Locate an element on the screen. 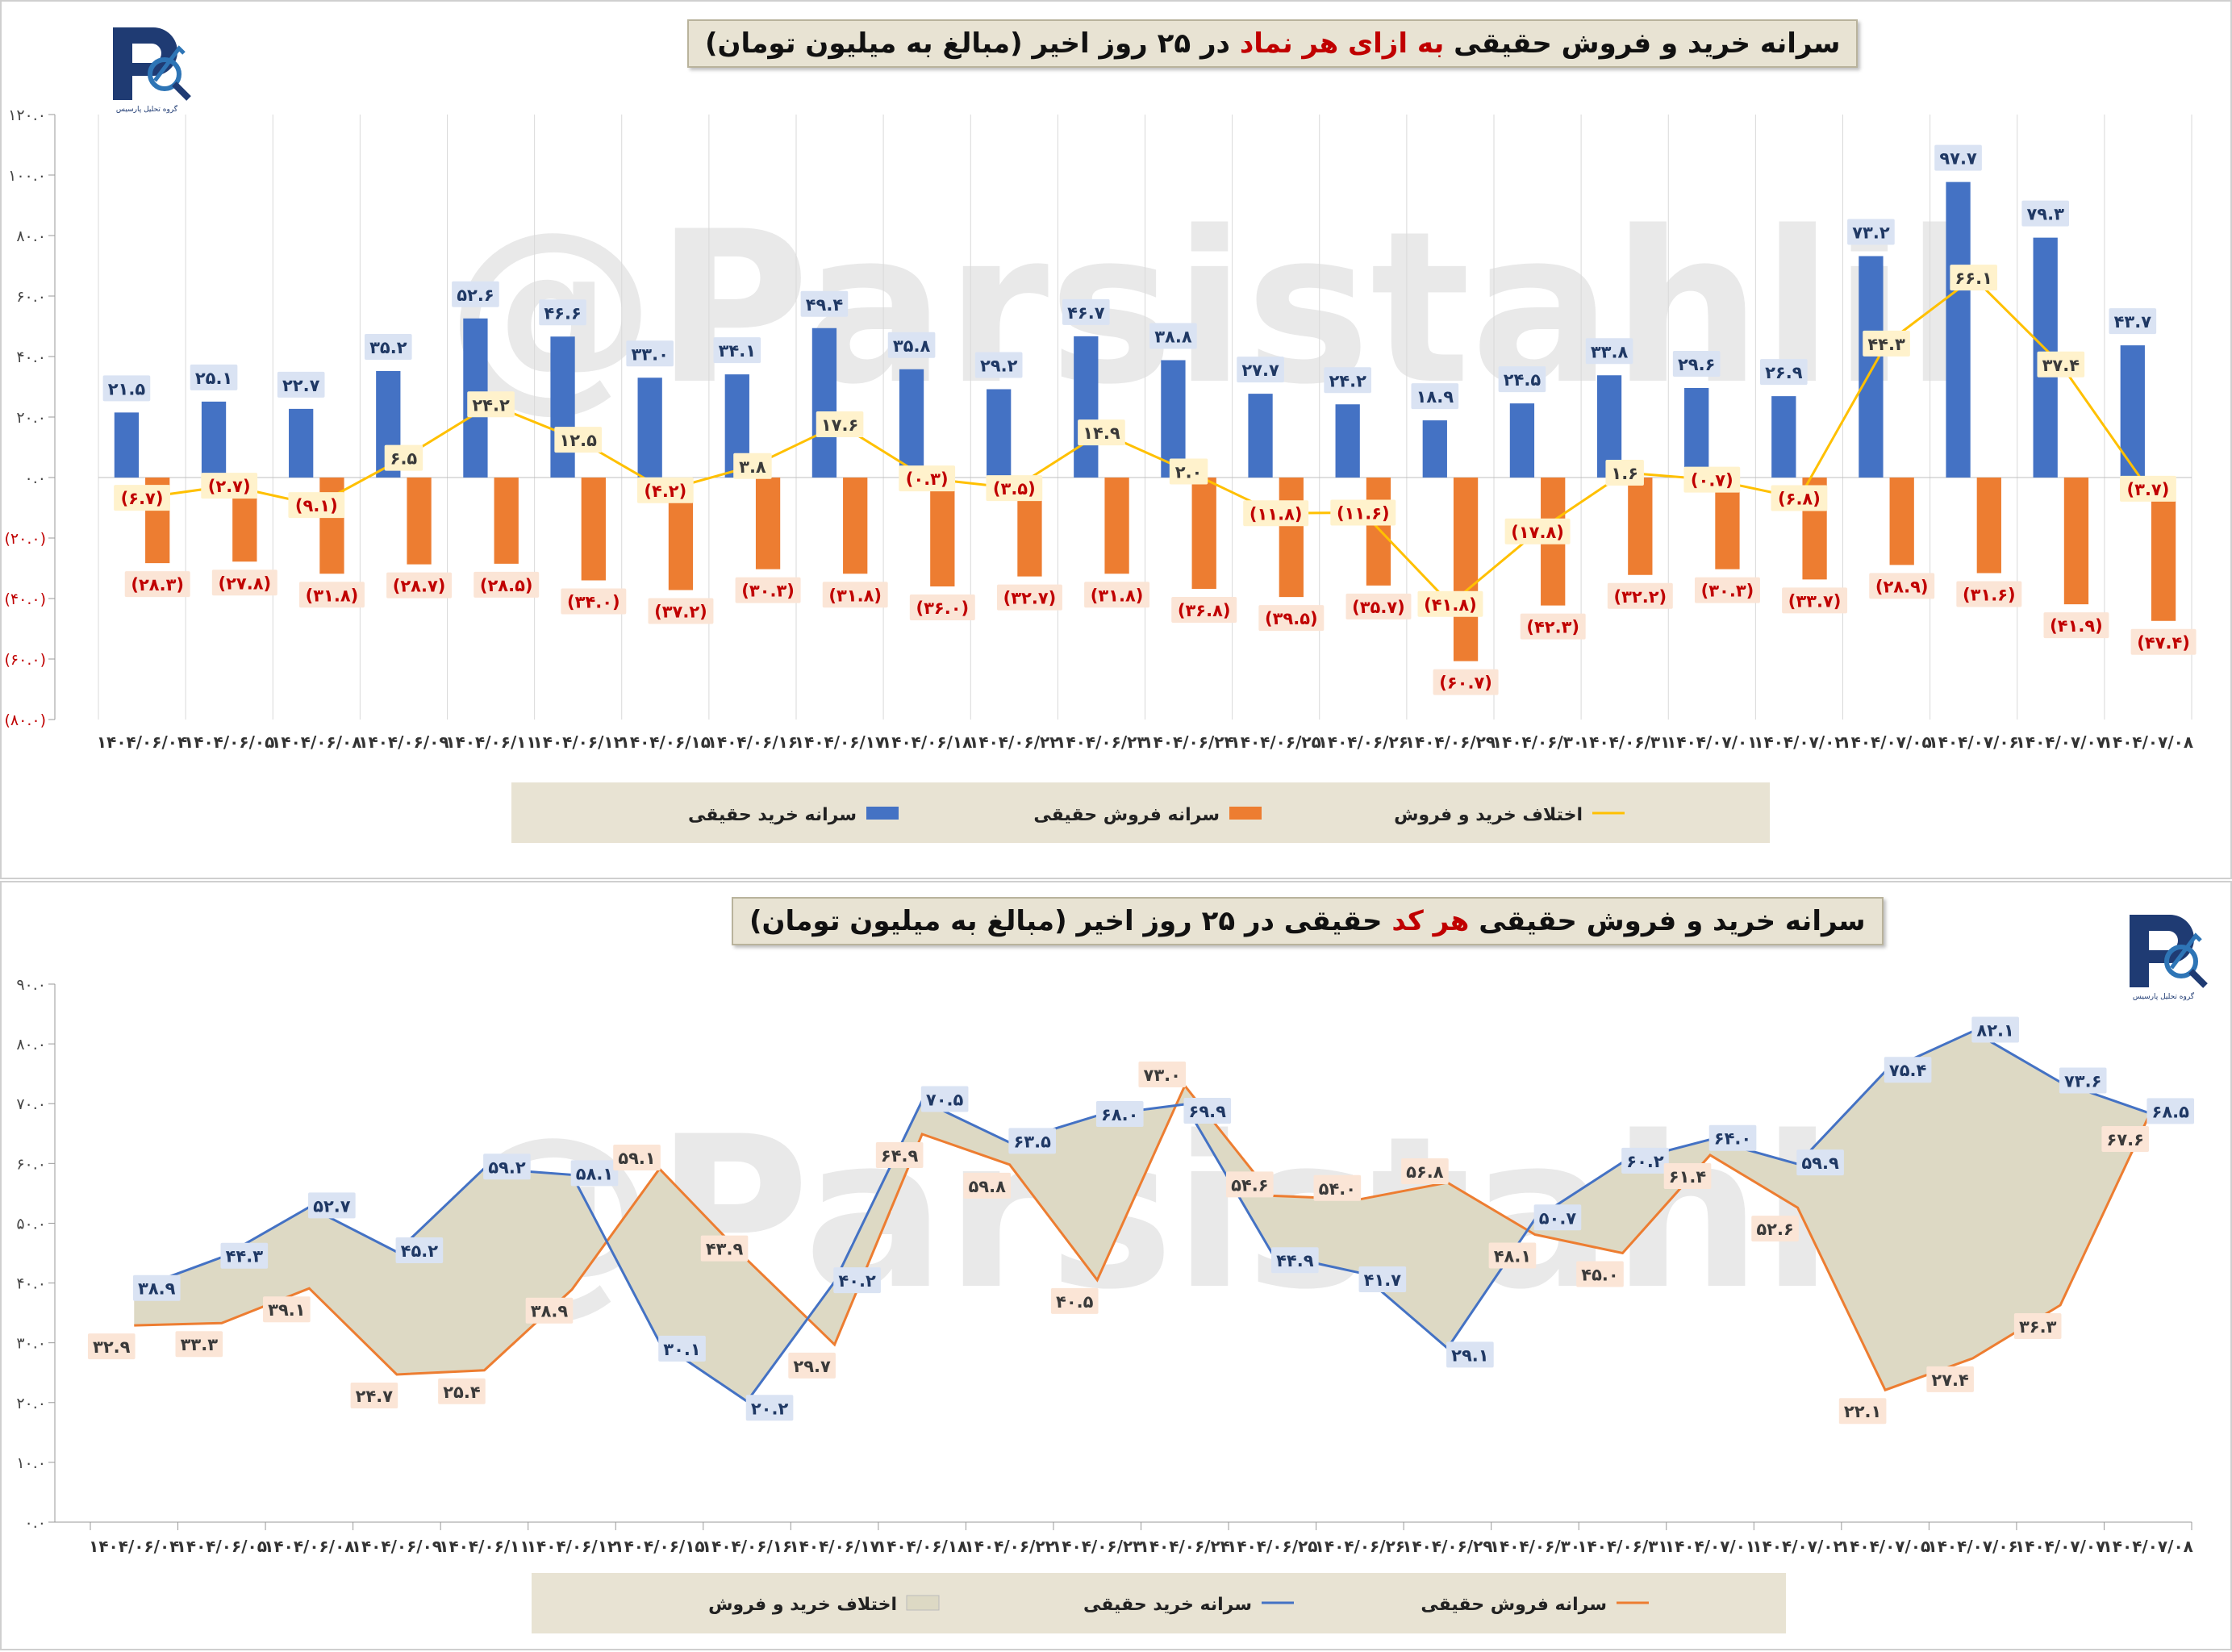 The width and height of the screenshot is (2232, 1652). logo-icon: گروه تحلیل پارسیس is located at coordinates (152, 70).